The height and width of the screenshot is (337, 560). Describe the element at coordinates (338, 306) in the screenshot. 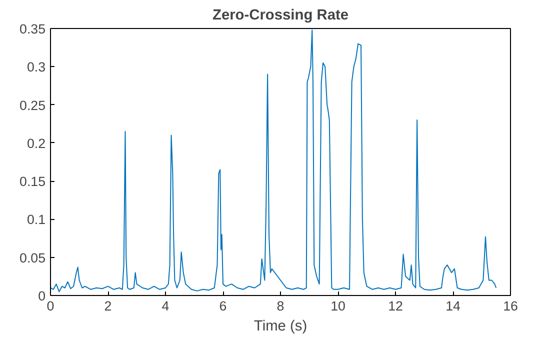

I see `x-tick-label: 10` at that location.